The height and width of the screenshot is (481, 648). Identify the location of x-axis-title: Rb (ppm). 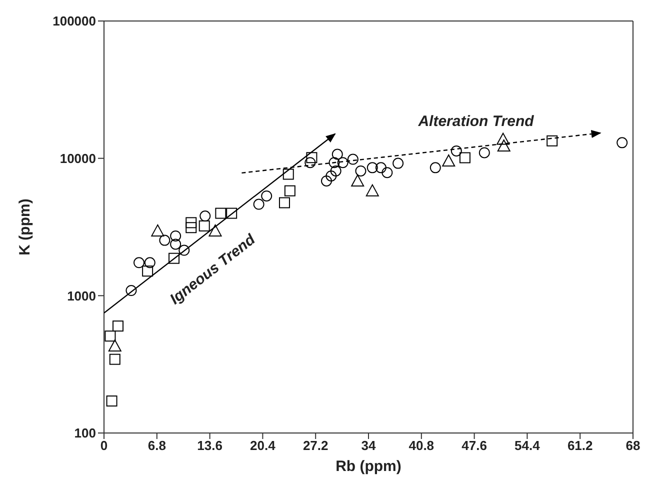
(369, 466).